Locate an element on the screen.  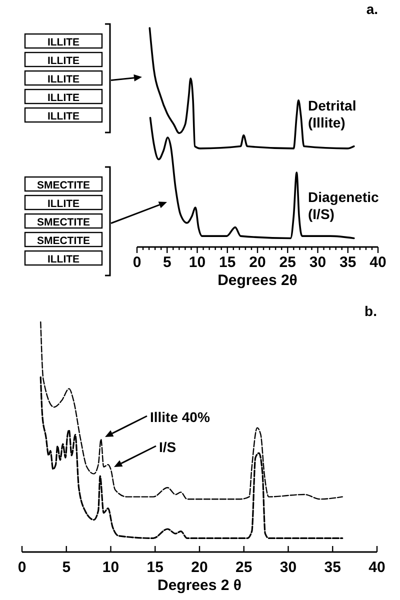
x-axis-title: Degrees 2θ is located at coordinates (258, 280).